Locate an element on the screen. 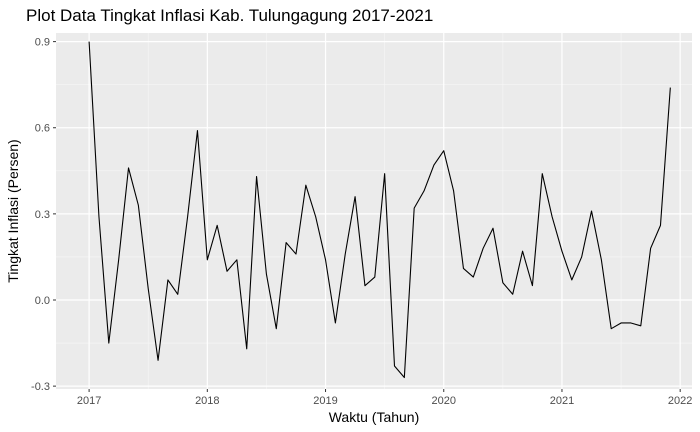 This screenshot has height=432, width=700. x-tick-label: 2021 is located at coordinates (562, 401).